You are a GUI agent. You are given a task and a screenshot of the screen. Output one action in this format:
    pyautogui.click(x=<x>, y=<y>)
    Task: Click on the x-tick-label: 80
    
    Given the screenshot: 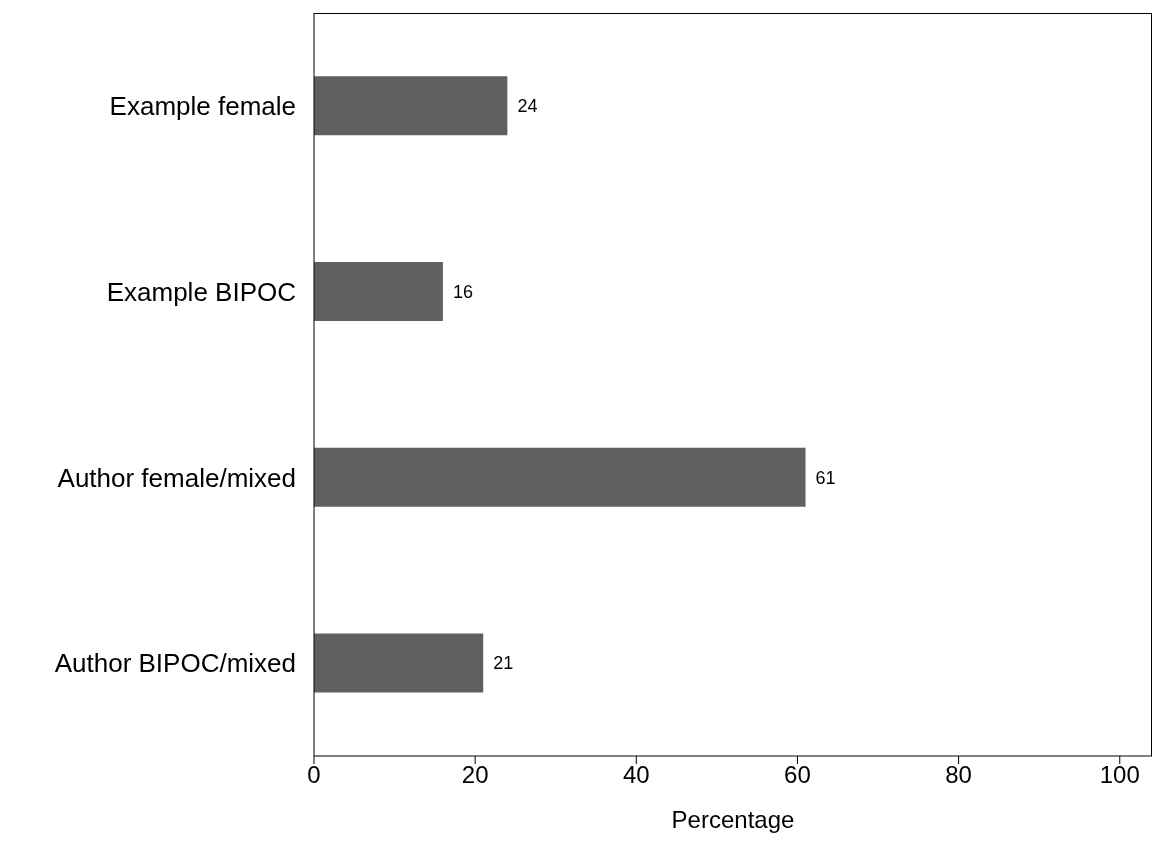 What is the action you would take?
    pyautogui.click(x=958, y=775)
    